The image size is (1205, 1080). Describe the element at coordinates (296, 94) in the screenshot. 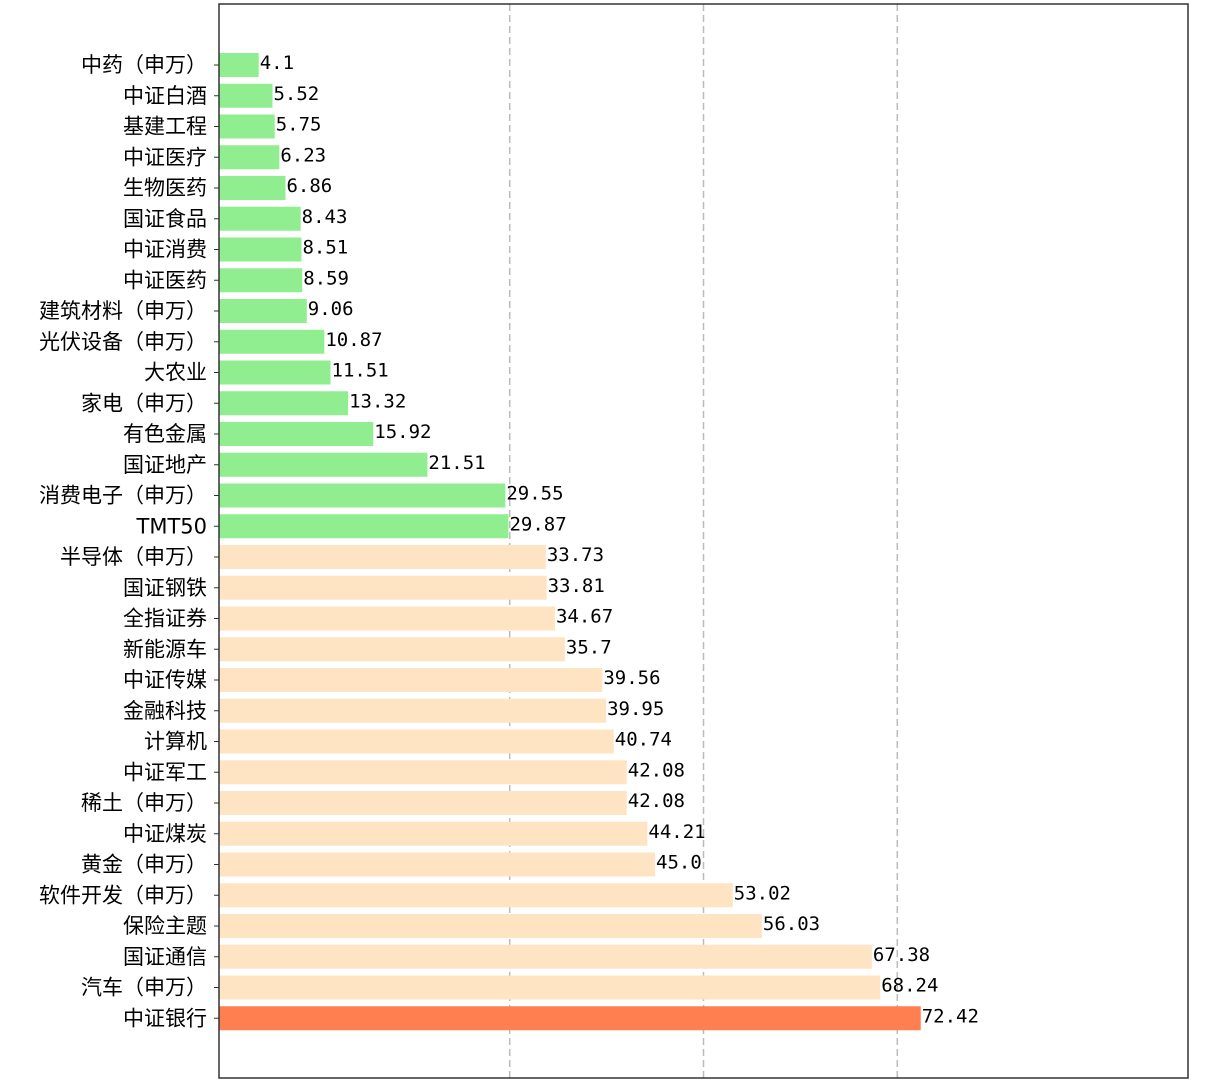

I see `value-label-1: 5.52` at that location.